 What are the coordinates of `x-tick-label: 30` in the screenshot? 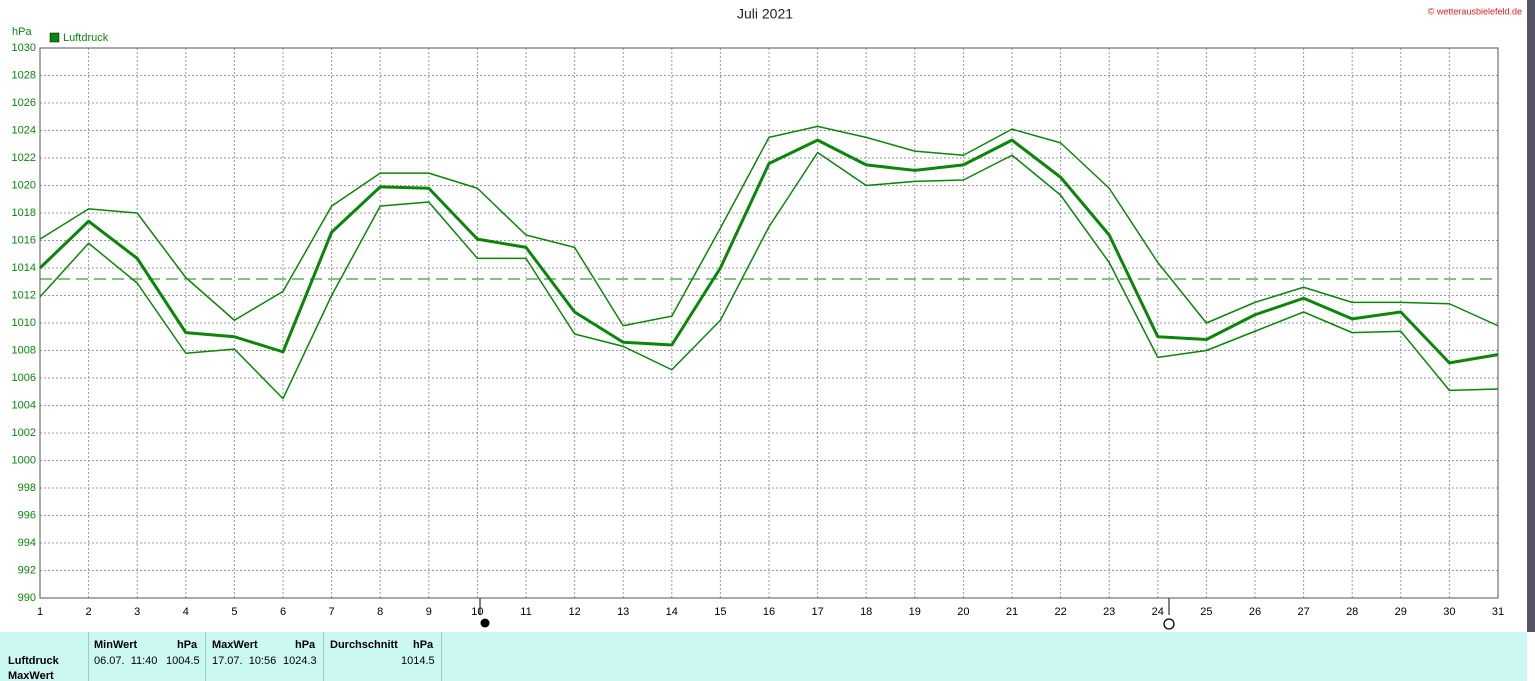 It's located at (1449, 612).